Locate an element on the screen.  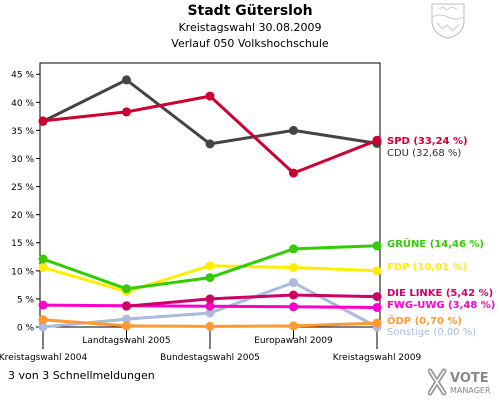
legend-label-fwg-uwg: FWG-UWG (3,48 %) is located at coordinates (441, 305).